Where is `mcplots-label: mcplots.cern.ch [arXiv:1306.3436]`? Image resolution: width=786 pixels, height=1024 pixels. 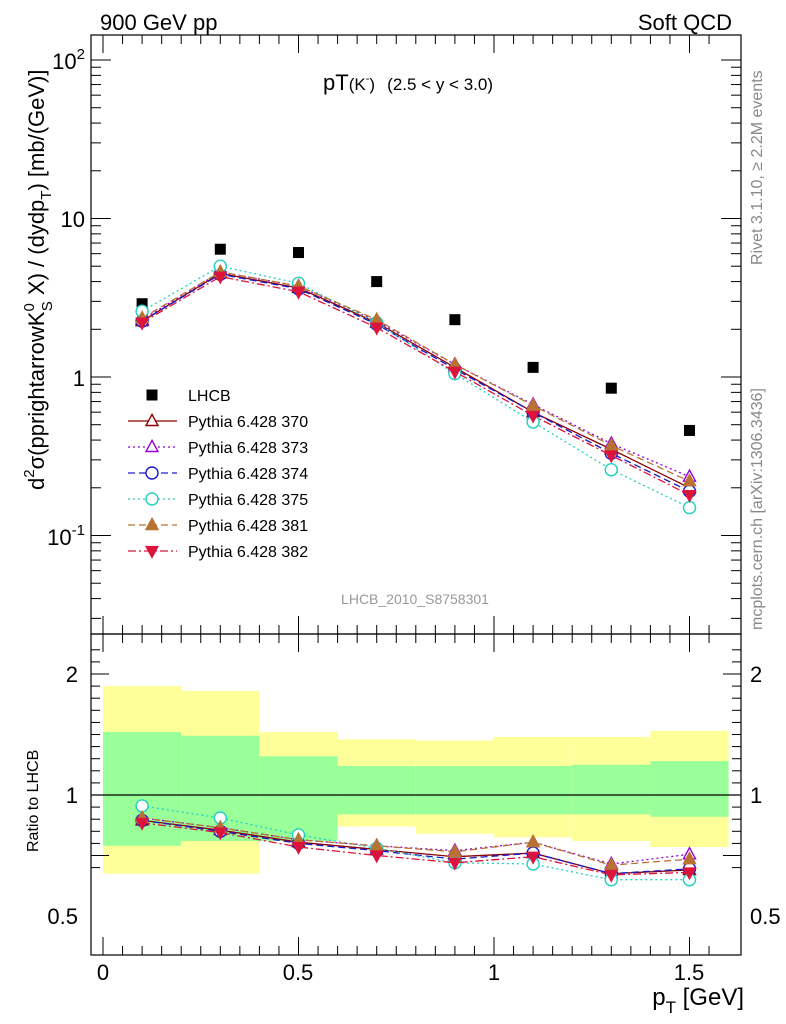 mcplots-label: mcplots.cern.ch [arXiv:1306.3436] is located at coordinates (757, 509).